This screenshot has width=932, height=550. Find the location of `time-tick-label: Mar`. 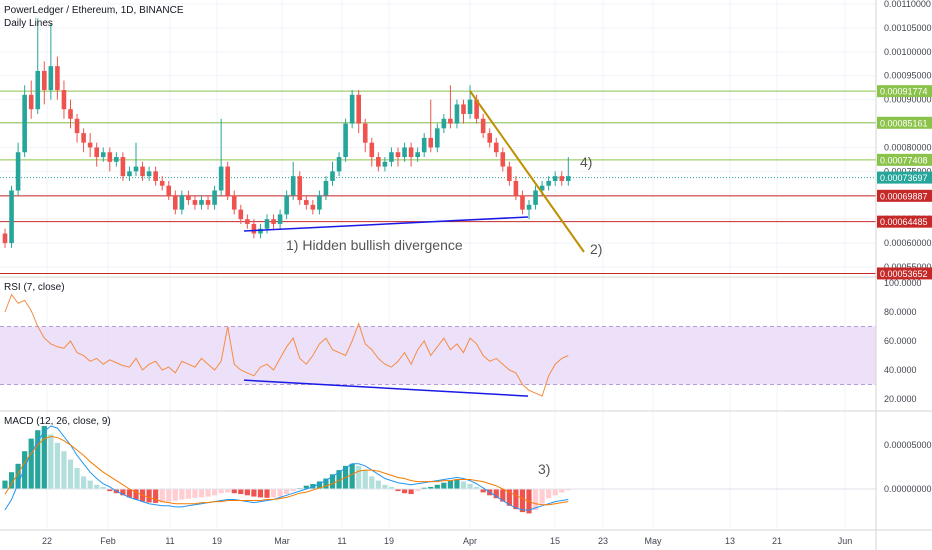

time-tick-label: Mar is located at coordinates (282, 541).